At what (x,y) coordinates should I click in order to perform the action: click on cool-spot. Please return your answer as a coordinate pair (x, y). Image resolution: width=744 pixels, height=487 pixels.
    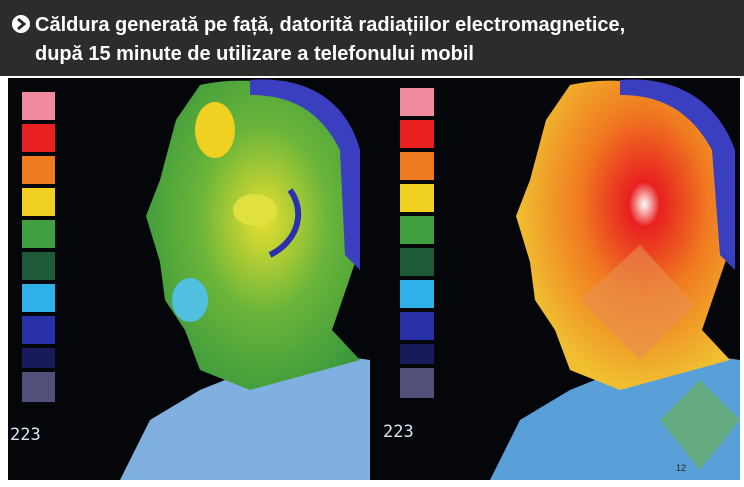
    Looking at the image, I should click on (190, 300).